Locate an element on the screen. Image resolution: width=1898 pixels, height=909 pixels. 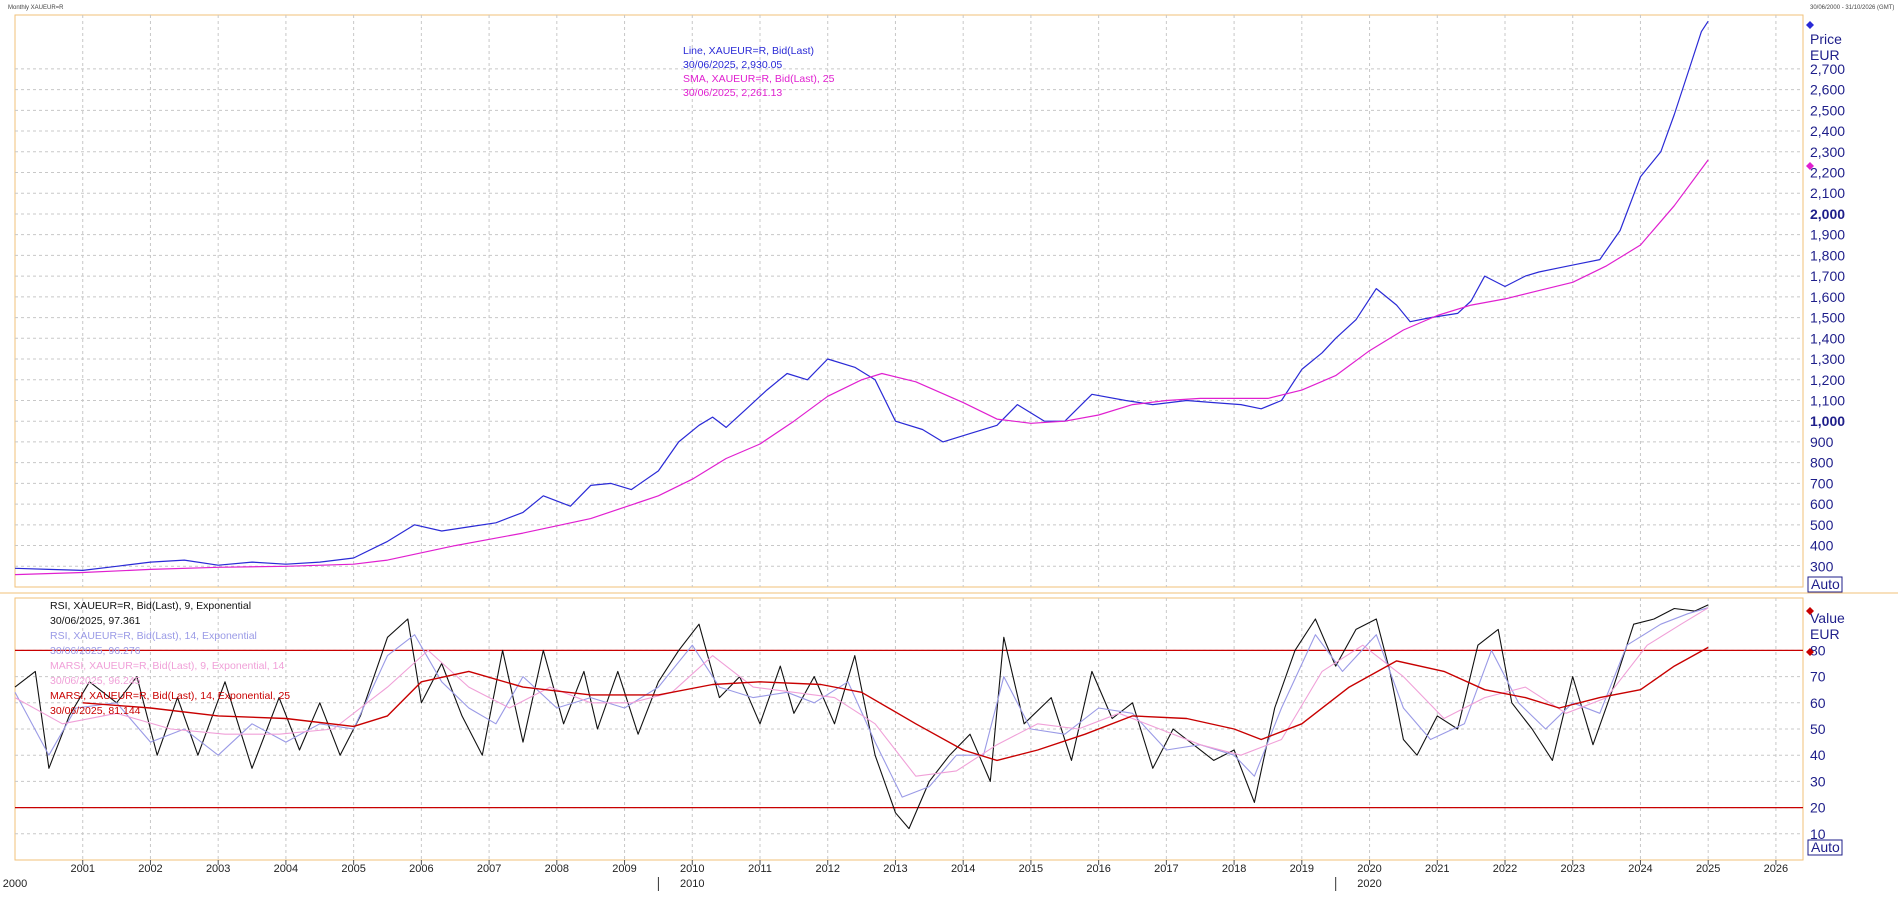
price-y-tick-label: 500 is located at coordinates (1822, 525).